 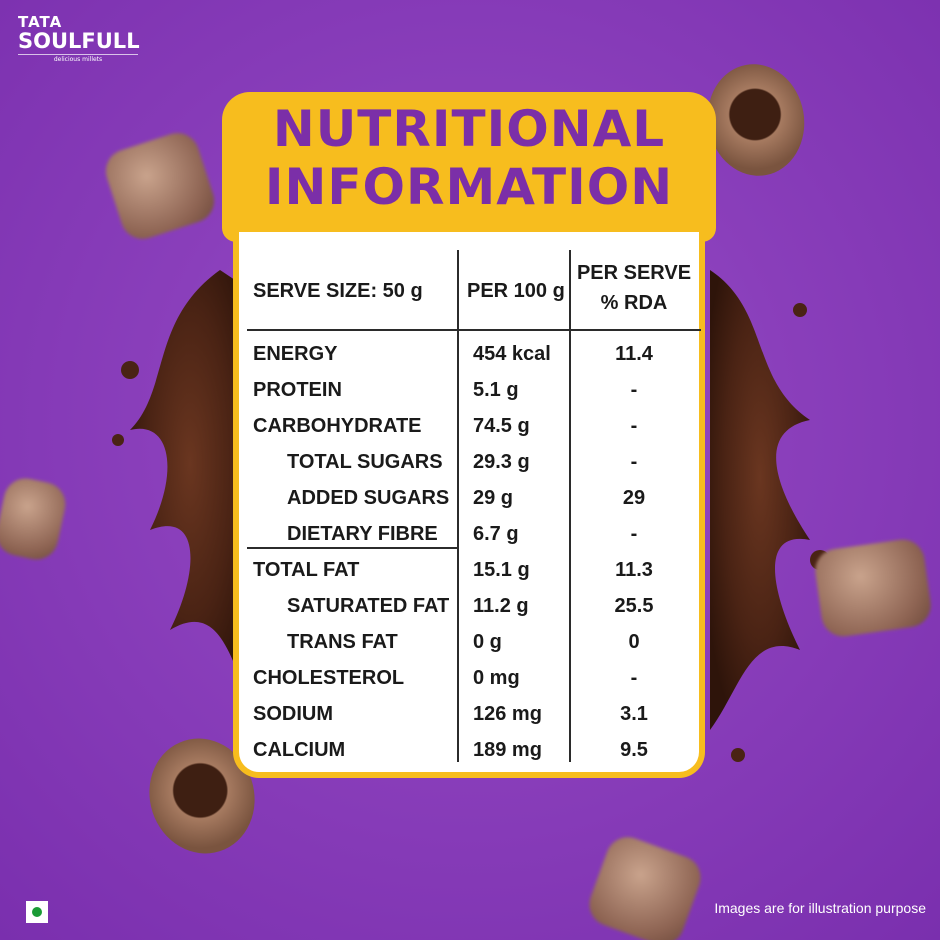 I want to click on nutrient-name: SODIUM, so click(x=293, y=714).